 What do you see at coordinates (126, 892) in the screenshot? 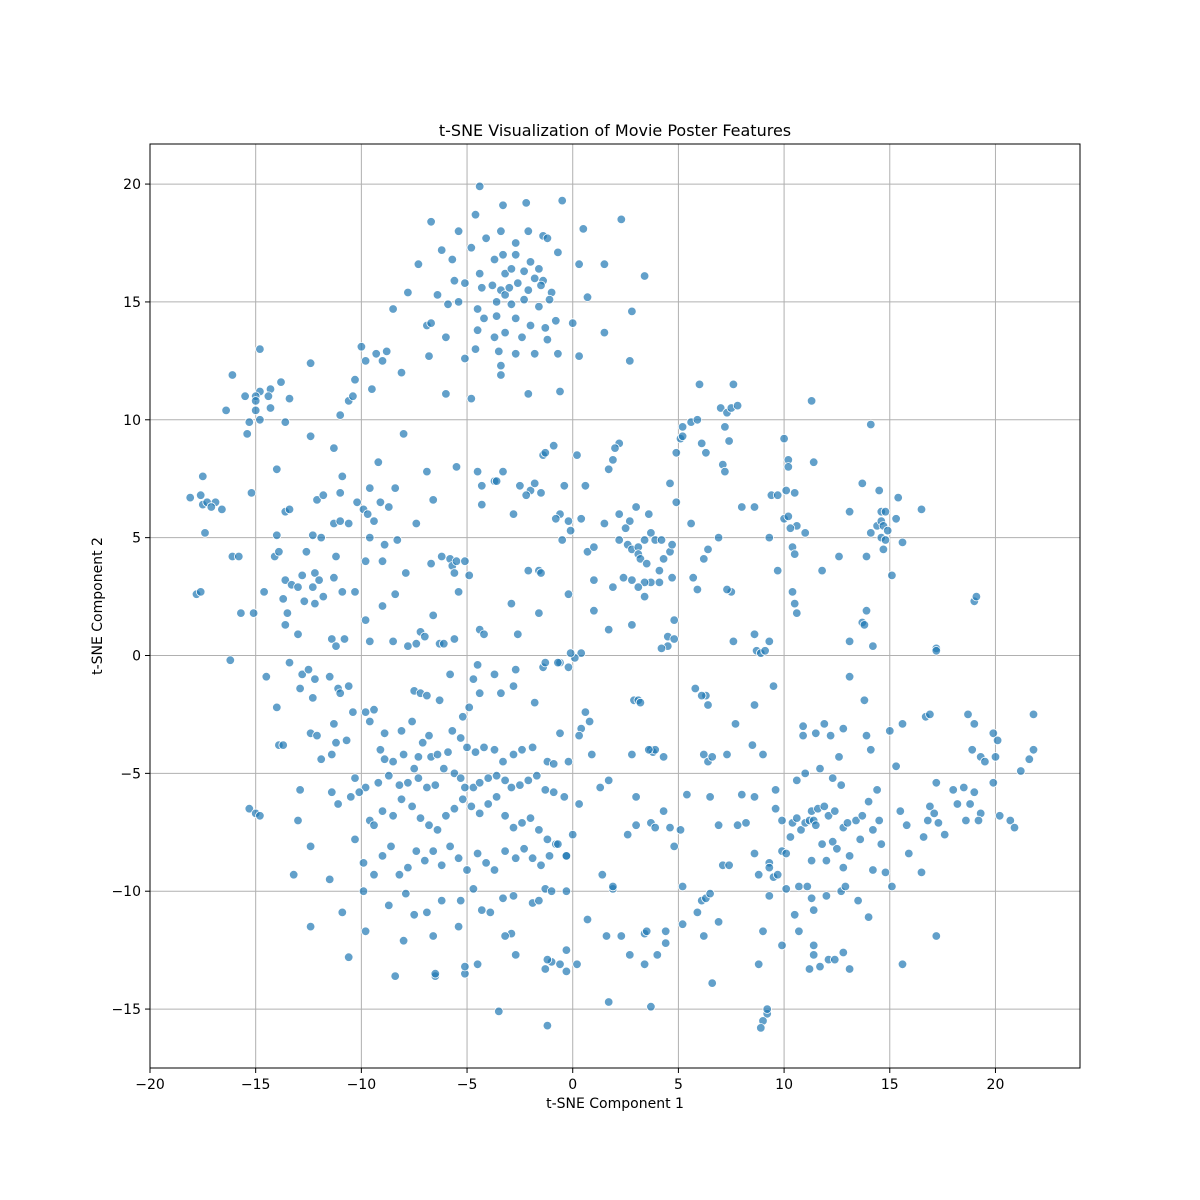
I see `y-tick-label: −10` at bounding box center [126, 892].